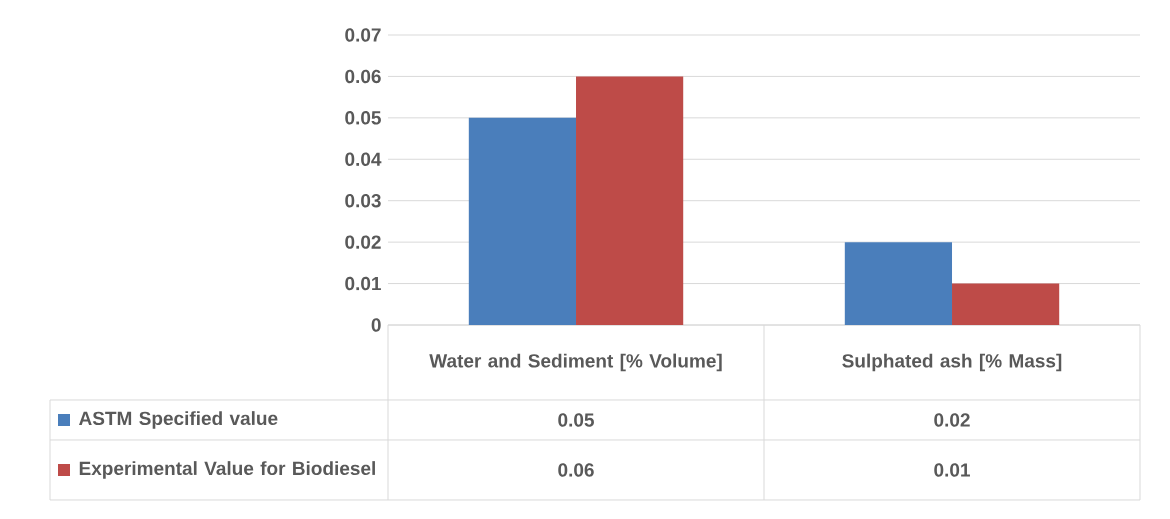 The width and height of the screenshot is (1170, 519). Describe the element at coordinates (363, 35) in the screenshot. I see `y-tick-label: 0.07` at that location.